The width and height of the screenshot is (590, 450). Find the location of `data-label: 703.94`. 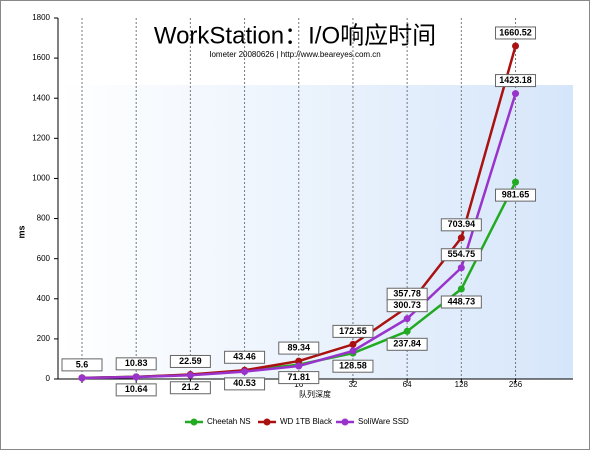

data-label: 703.94 is located at coordinates (462, 224).